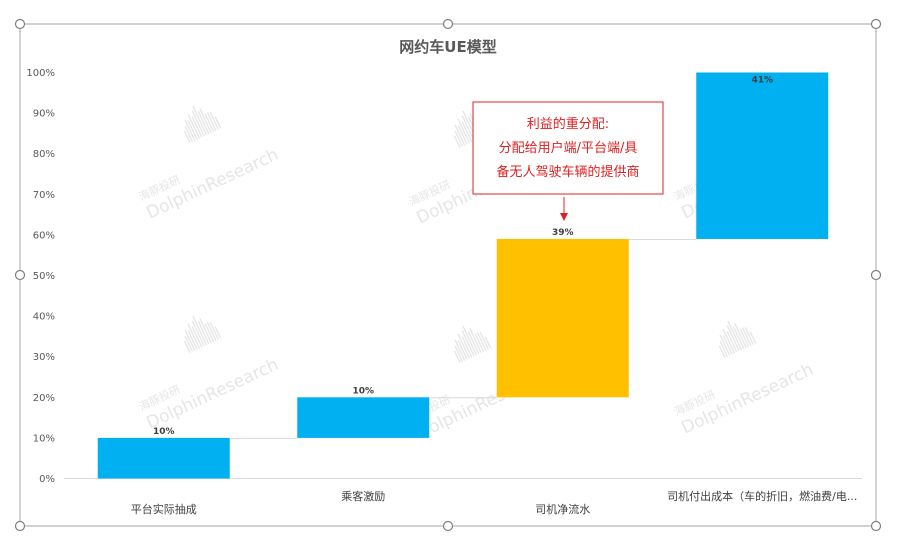 This screenshot has width=901, height=546. I want to click on annotation-line-2: 分配给用户端/平台端/具, so click(568, 148).